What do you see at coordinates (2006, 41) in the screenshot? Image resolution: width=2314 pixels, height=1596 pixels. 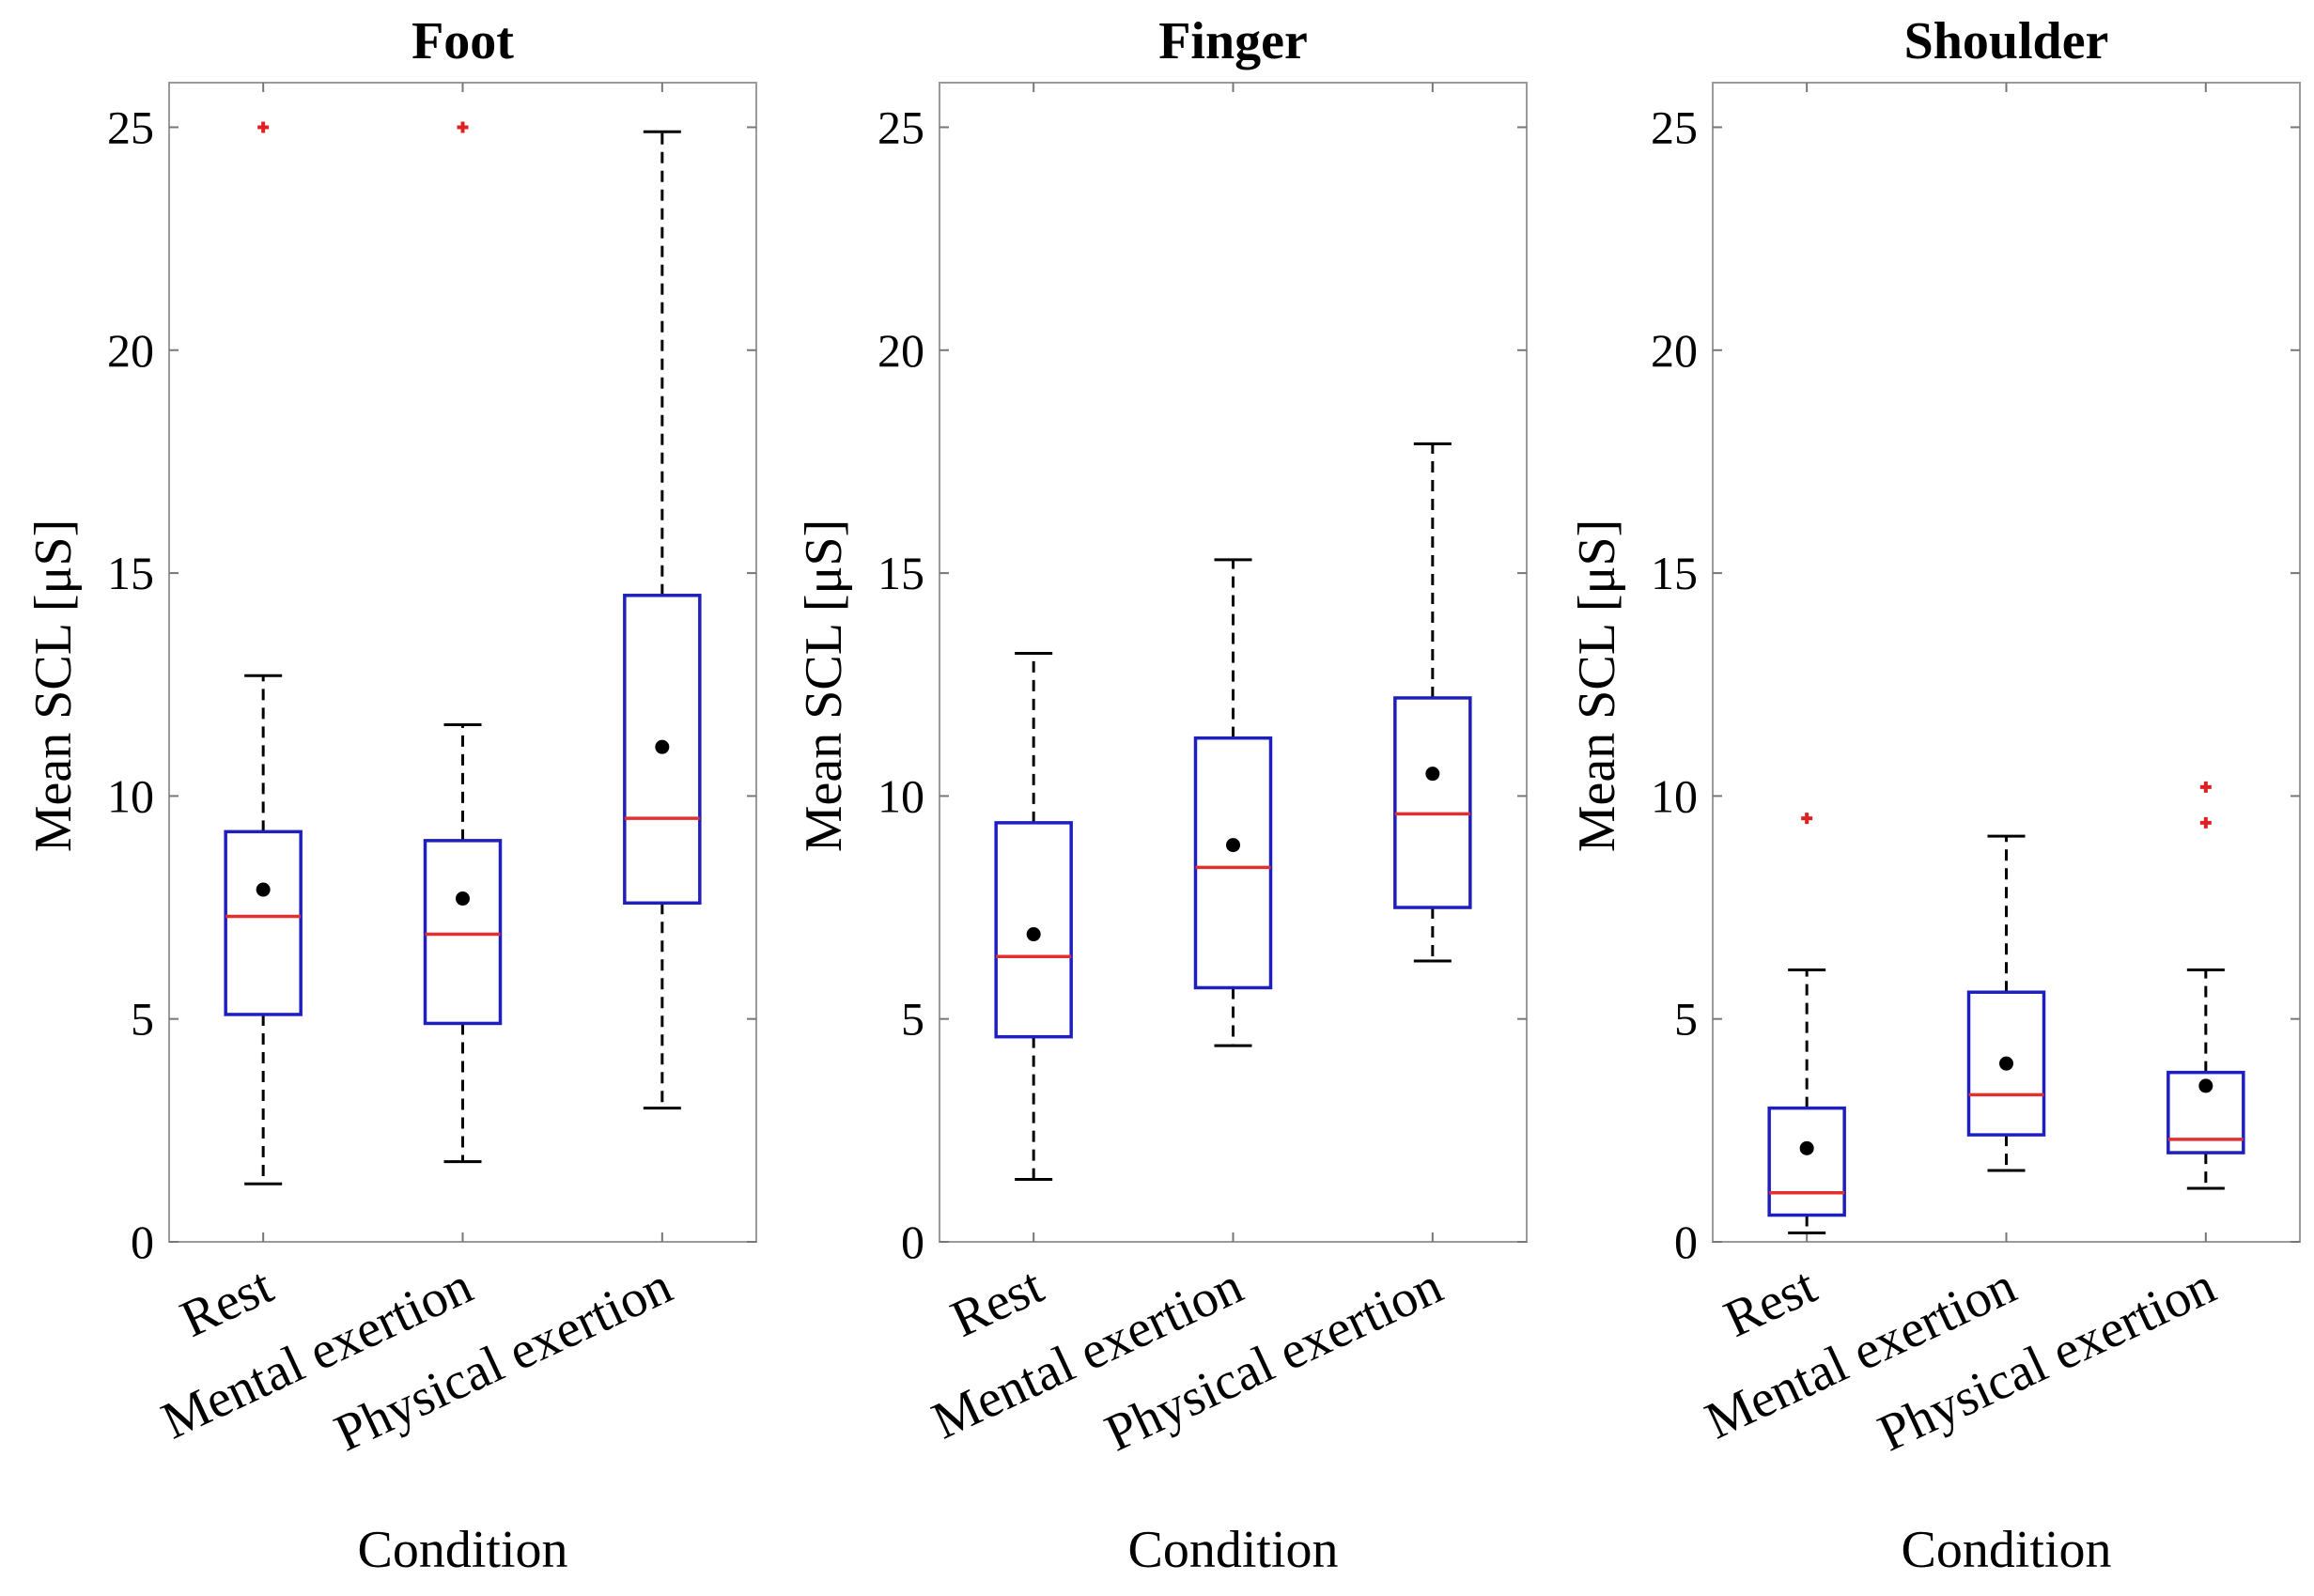 I see `chart-title: Shoulder` at bounding box center [2006, 41].